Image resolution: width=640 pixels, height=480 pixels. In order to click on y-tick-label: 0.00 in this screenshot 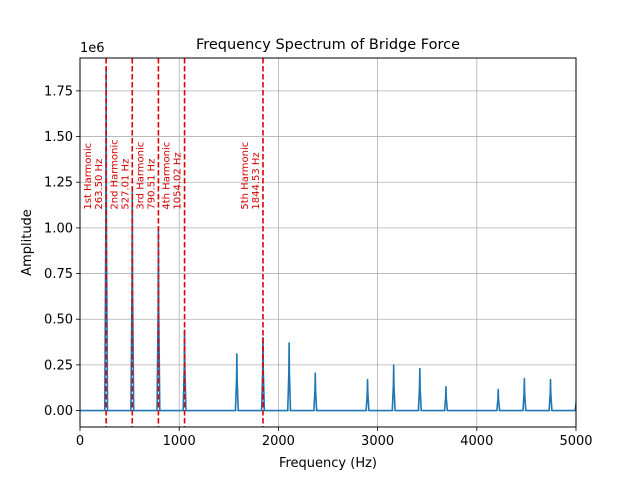, I will do `click(58, 411)`.